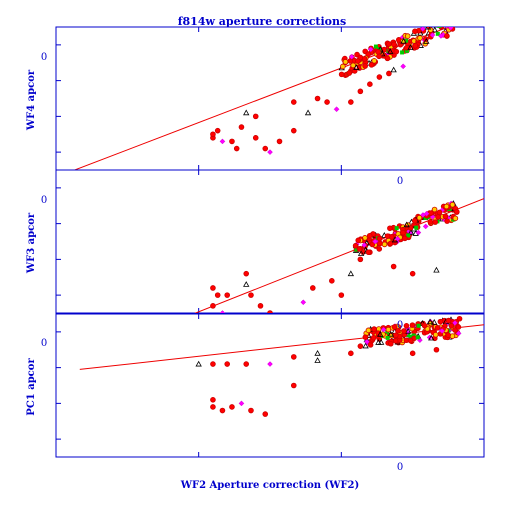 The image size is (512, 512). What do you see at coordinates (400, 467) in the screenshot?
I see `x-tick-label-pc1: 0` at bounding box center [400, 467].